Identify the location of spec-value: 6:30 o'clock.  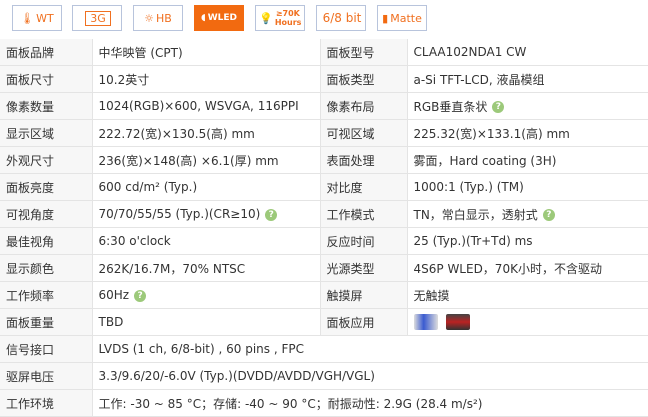
(134, 241).